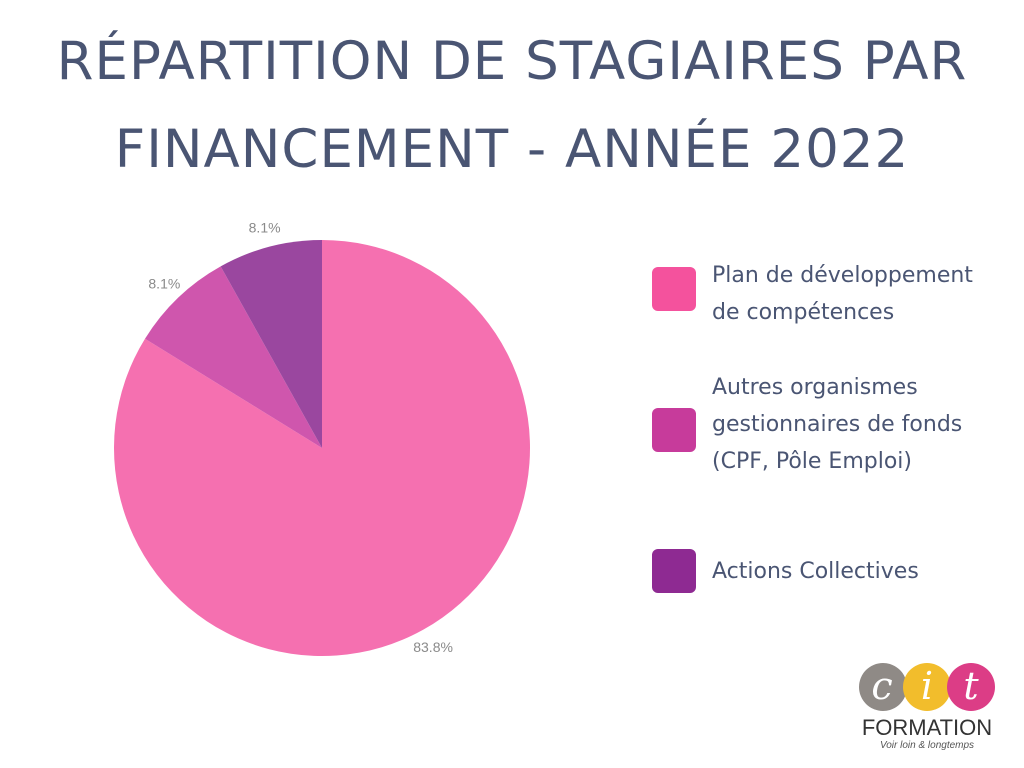 The height and width of the screenshot is (768, 1024). I want to click on company-logo: c i t FORMATION Voir loin & longtemps, so click(927, 705).